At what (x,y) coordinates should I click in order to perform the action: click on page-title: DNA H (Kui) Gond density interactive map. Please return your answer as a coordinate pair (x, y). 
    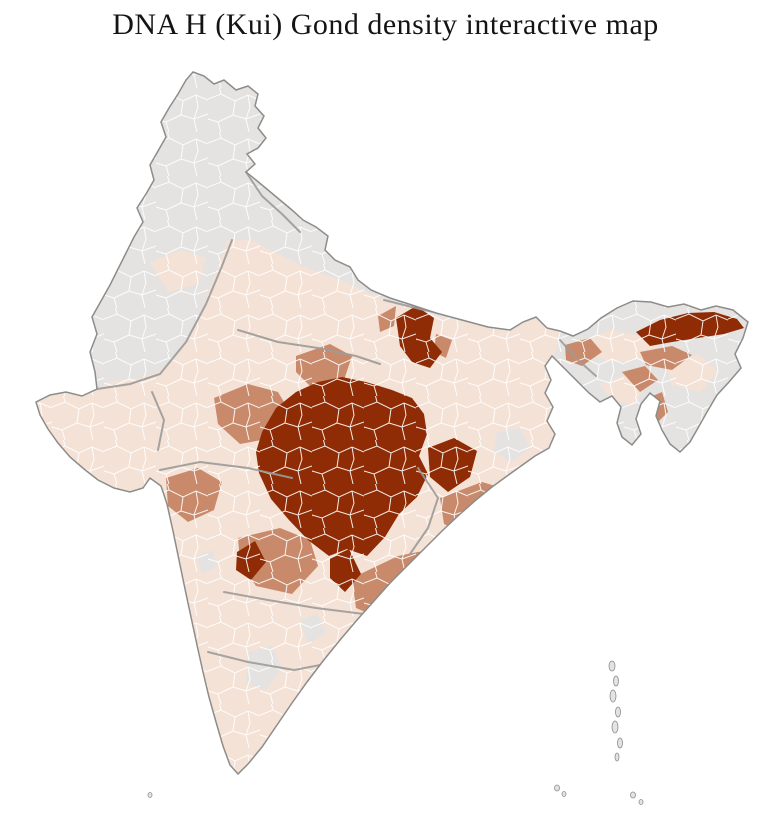
    Looking at the image, I should click on (385, 24).